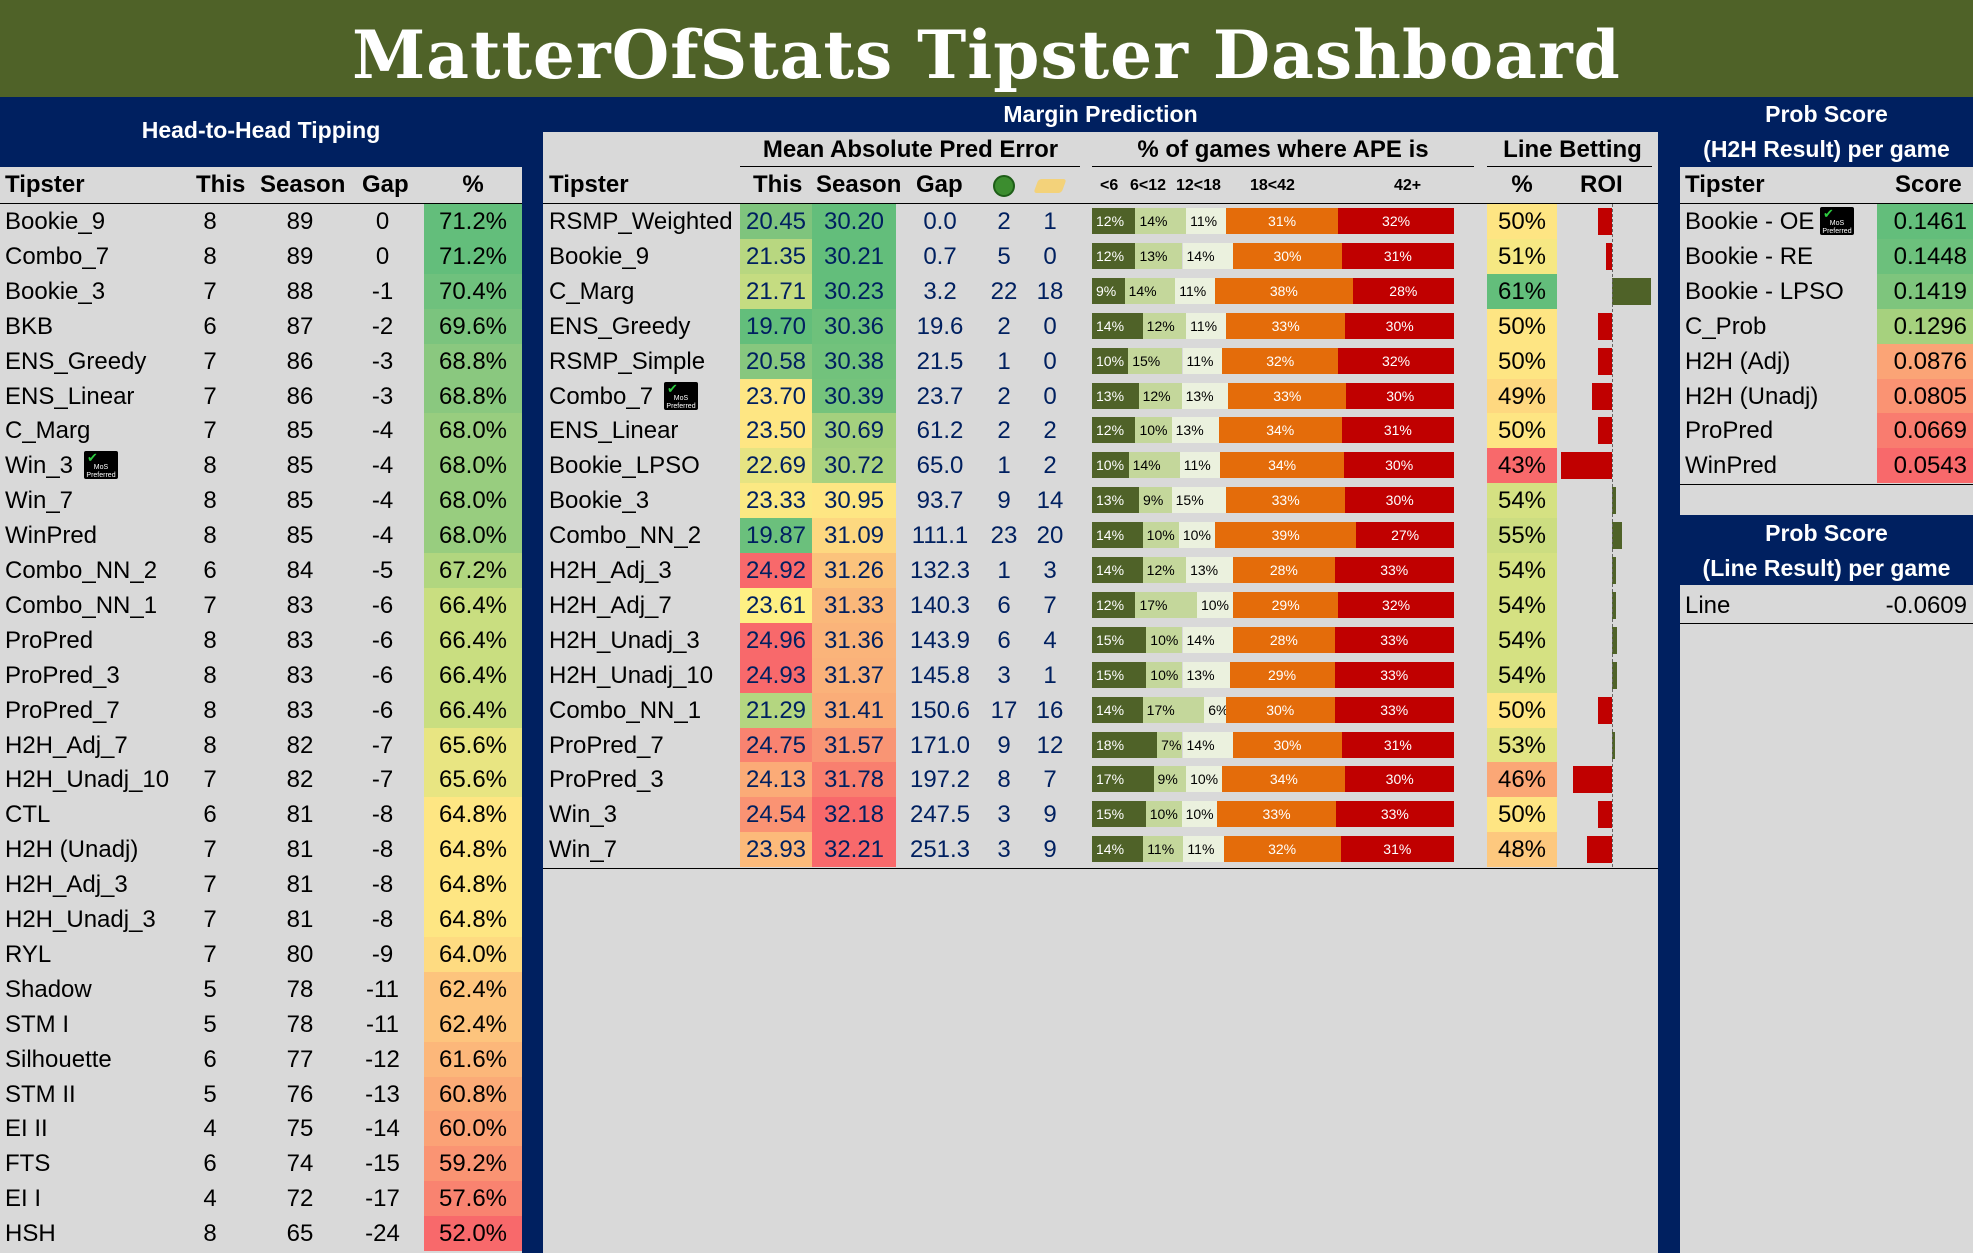 This screenshot has height=1253, width=1973. What do you see at coordinates (300, 291) in the screenshot?
I see `season-total: 88` at bounding box center [300, 291].